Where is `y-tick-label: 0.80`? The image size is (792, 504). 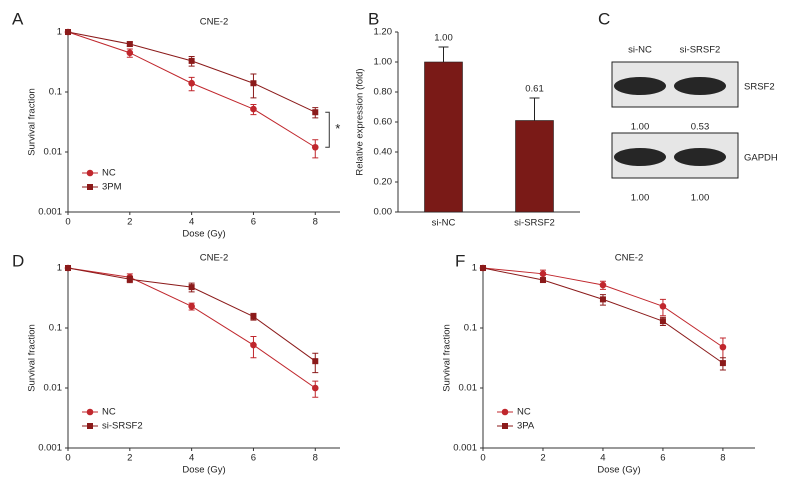
y-tick-label: 0.80 is located at coordinates (383, 92).